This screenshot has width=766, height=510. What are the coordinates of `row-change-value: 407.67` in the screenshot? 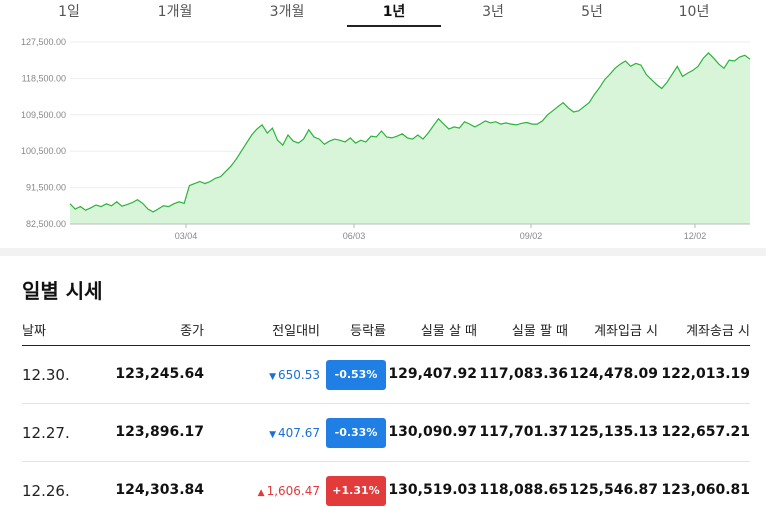 It's located at (299, 433).